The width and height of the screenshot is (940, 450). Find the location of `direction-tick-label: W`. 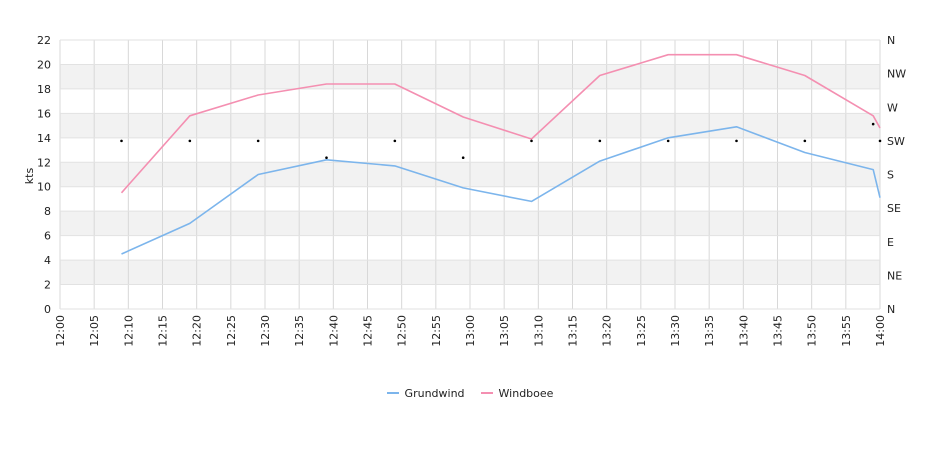

direction-tick-label: W is located at coordinates (892, 107).